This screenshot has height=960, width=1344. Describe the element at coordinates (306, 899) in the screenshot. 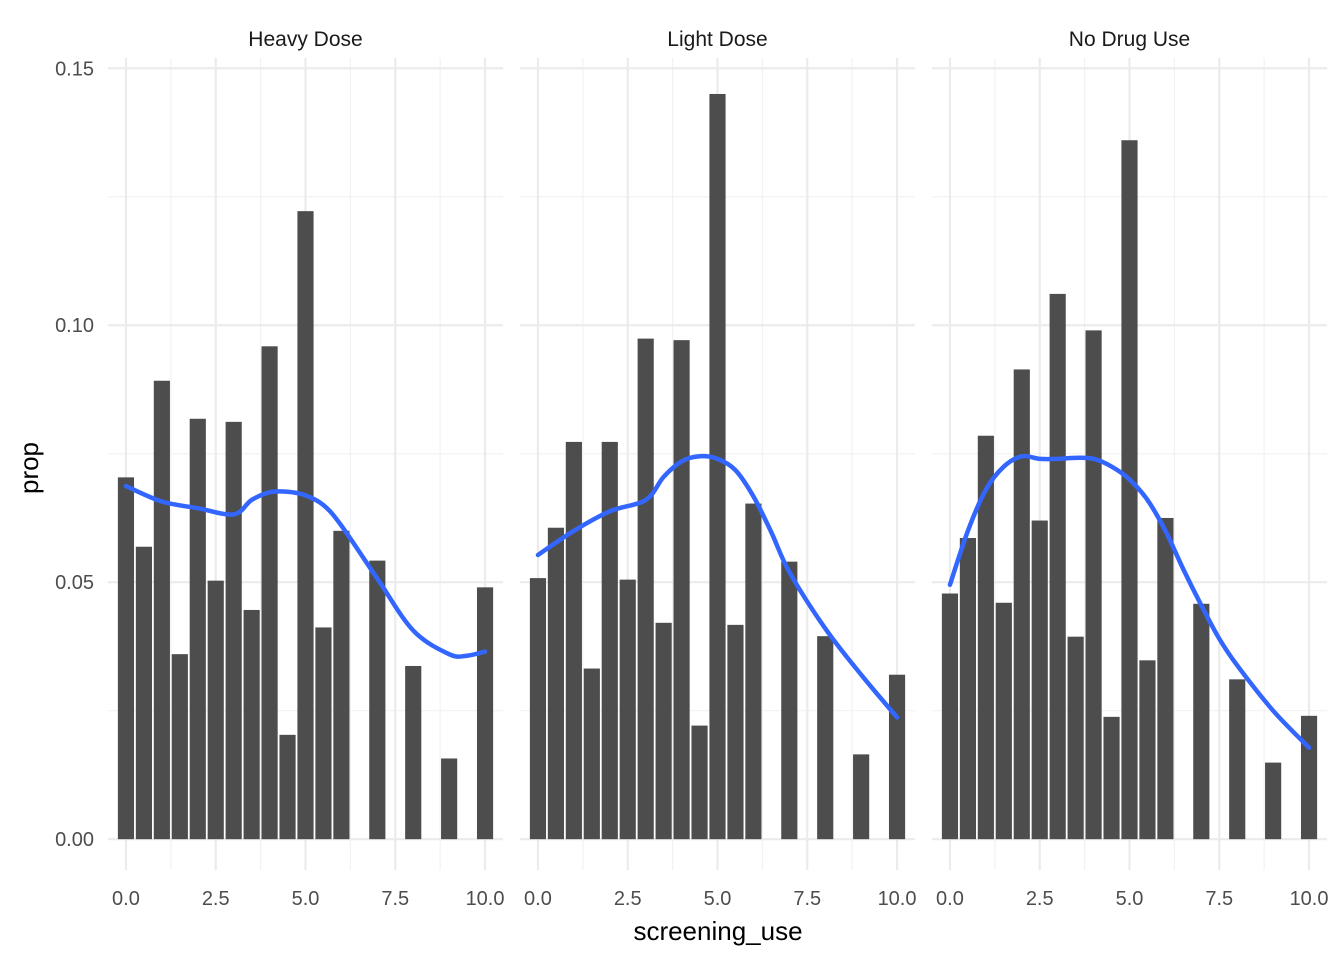

I see `heavy-dose-x-tick-label: 5.0` at that location.